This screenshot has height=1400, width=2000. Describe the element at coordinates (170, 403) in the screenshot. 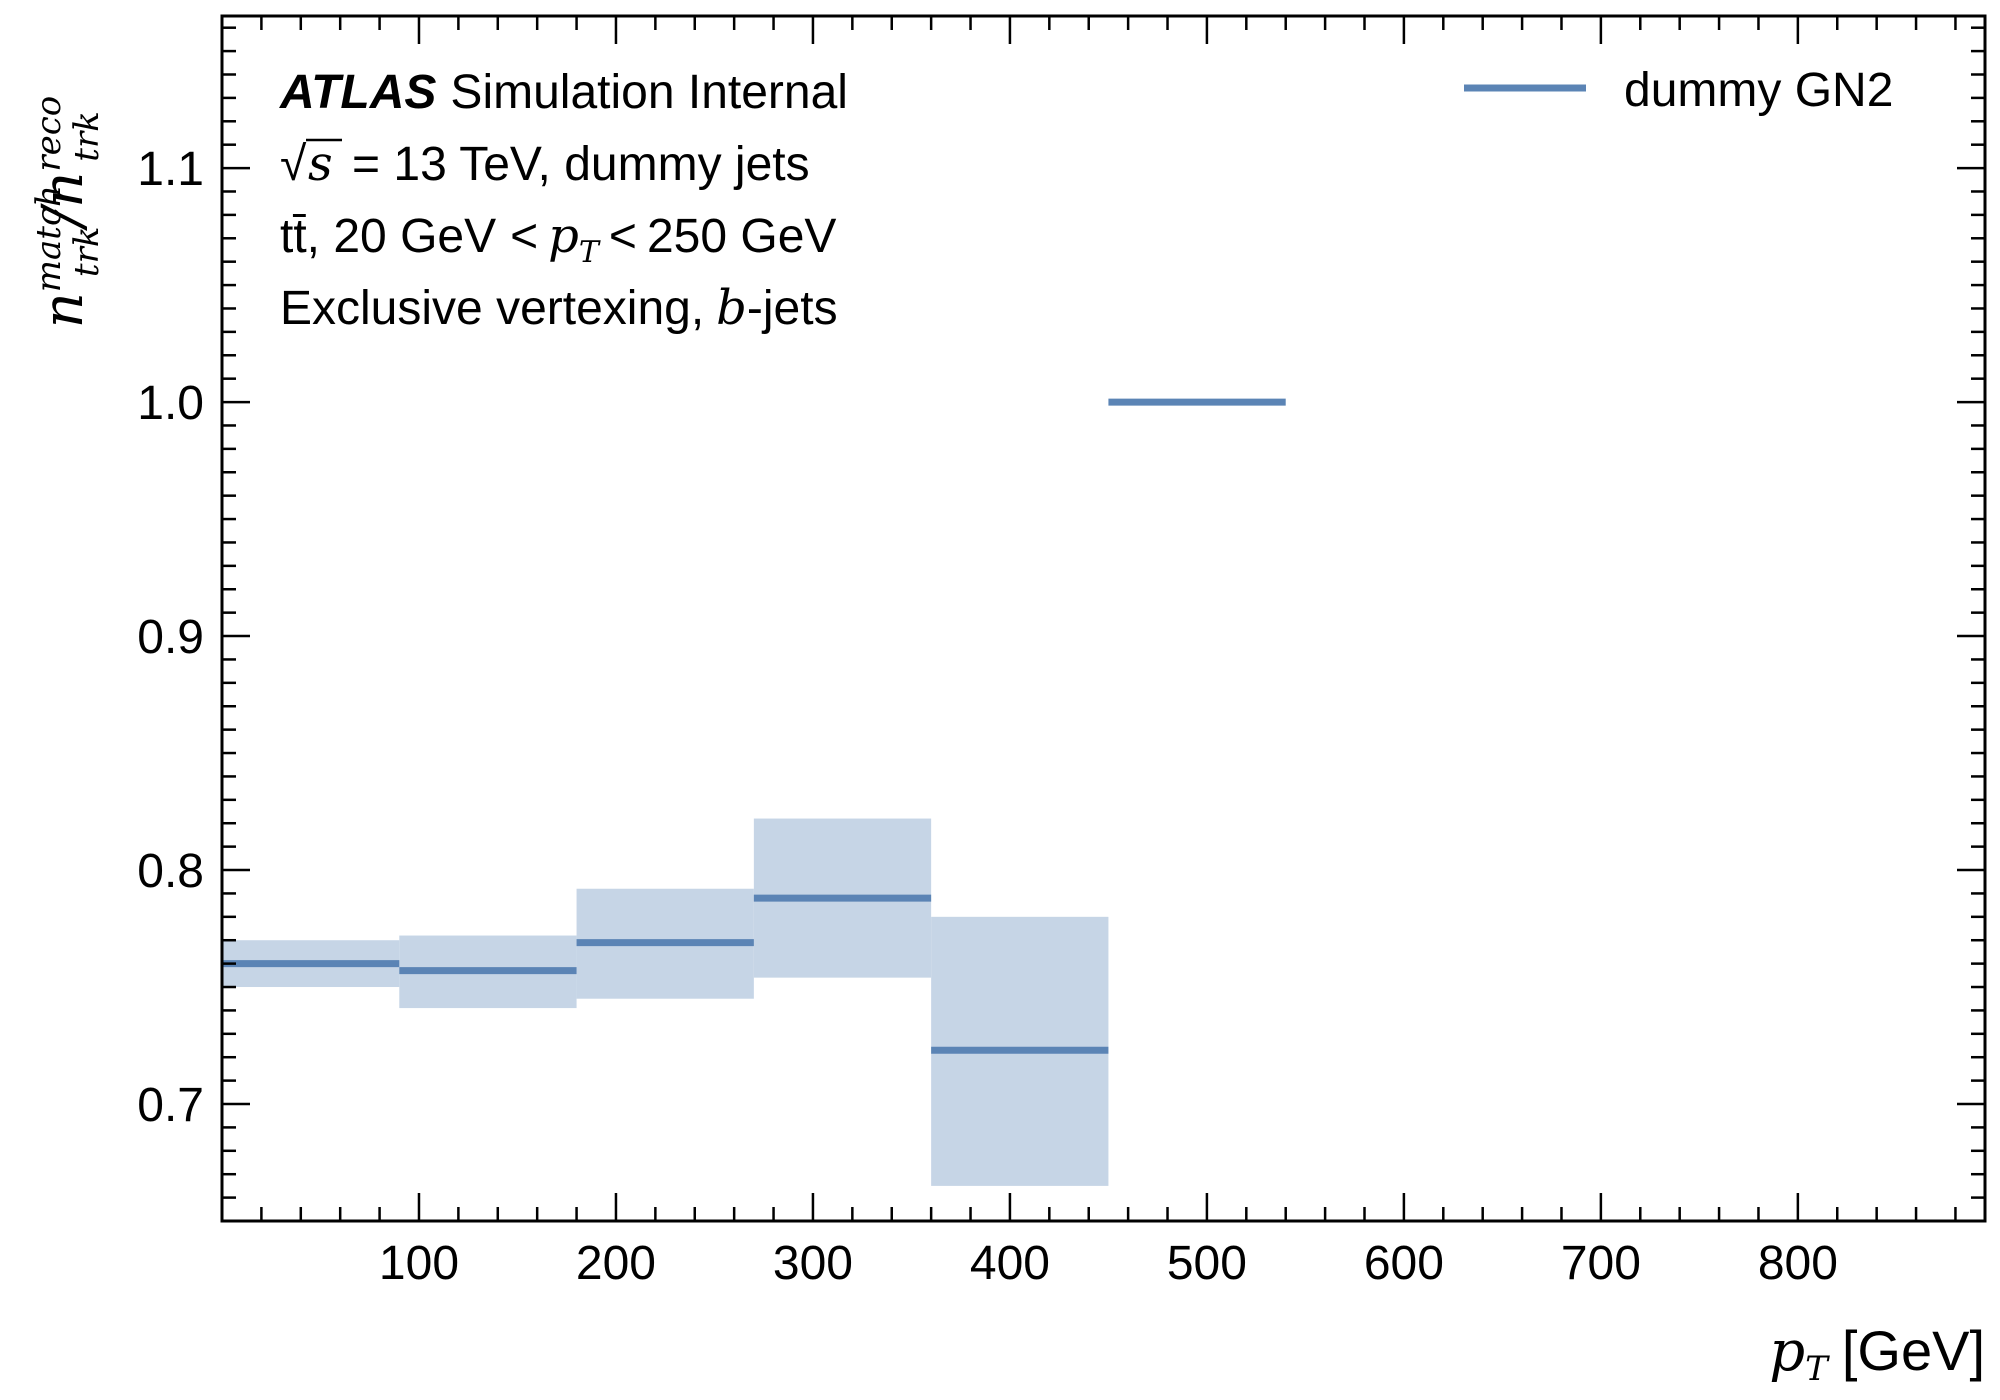

I see `y-tick-label: 1.0` at that location.